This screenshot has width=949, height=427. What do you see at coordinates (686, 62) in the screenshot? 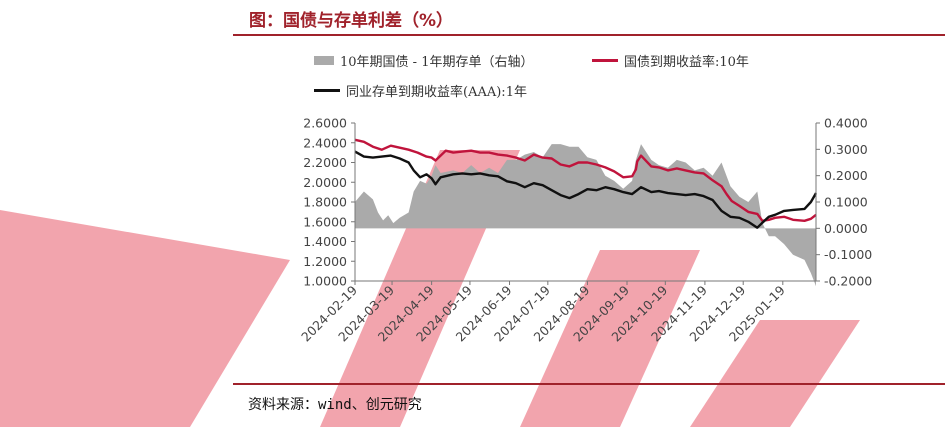
I see `legend-label: 国债到期收益率:10年` at bounding box center [686, 62].